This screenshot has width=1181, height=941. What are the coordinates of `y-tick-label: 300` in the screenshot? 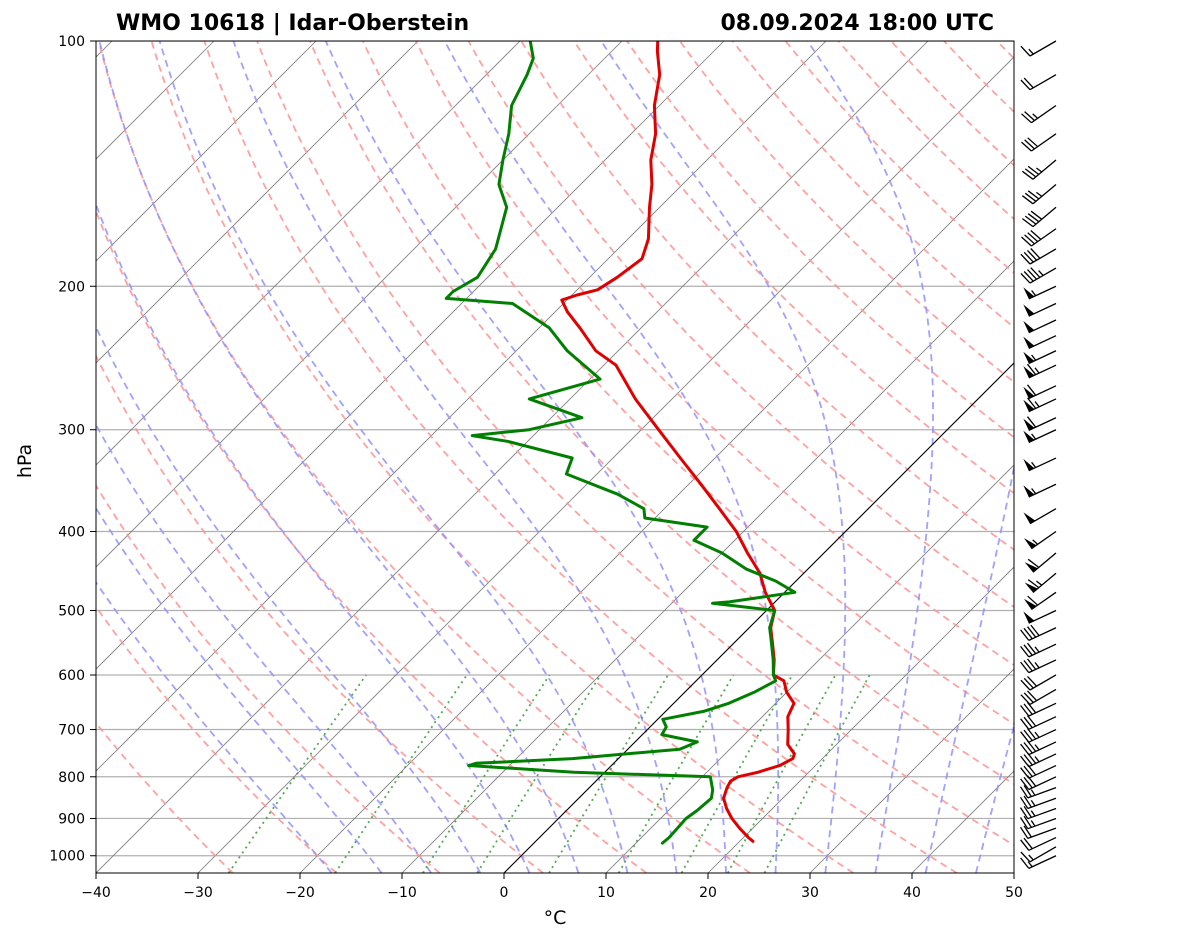 It's located at (71, 431).